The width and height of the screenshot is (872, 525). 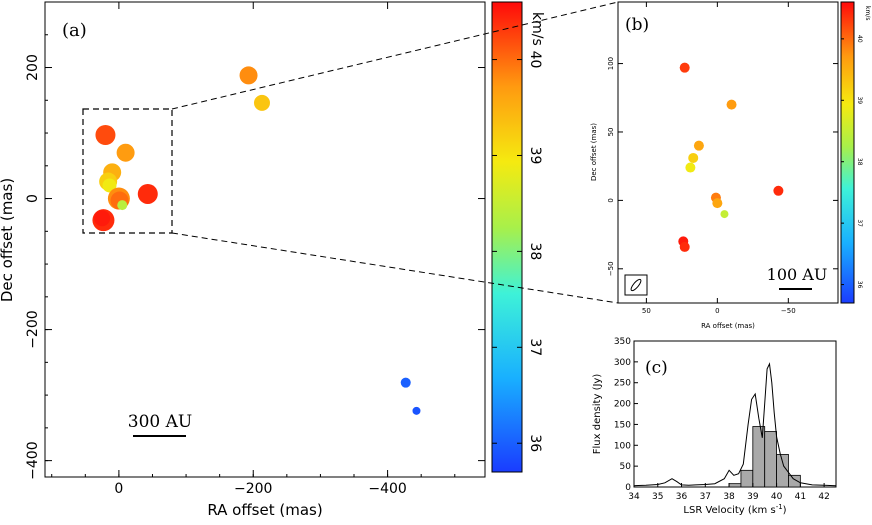 What do you see at coordinates (535, 156) in the screenshot?
I see `panel-a-colorbar-tick-label: 39` at bounding box center [535, 156].